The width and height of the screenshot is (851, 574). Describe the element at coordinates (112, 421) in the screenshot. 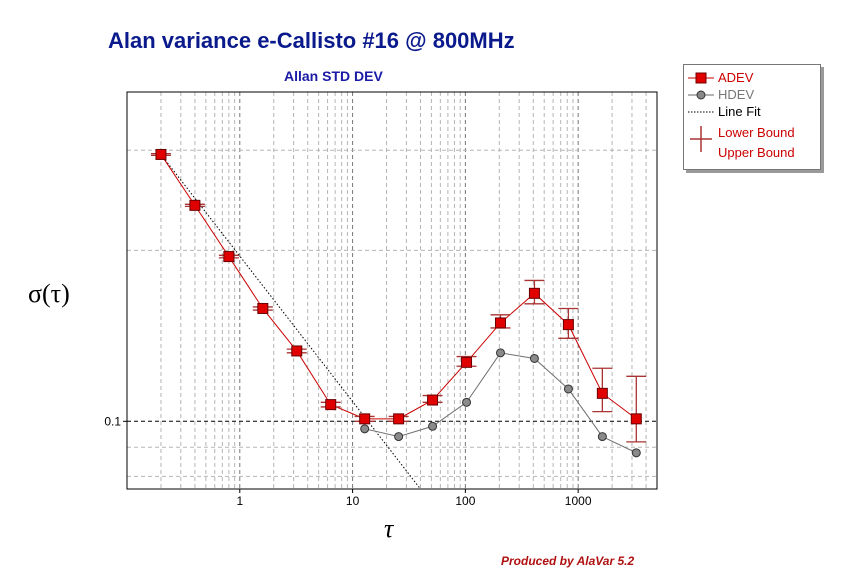

I see `y-tick-label: 0.1` at that location.